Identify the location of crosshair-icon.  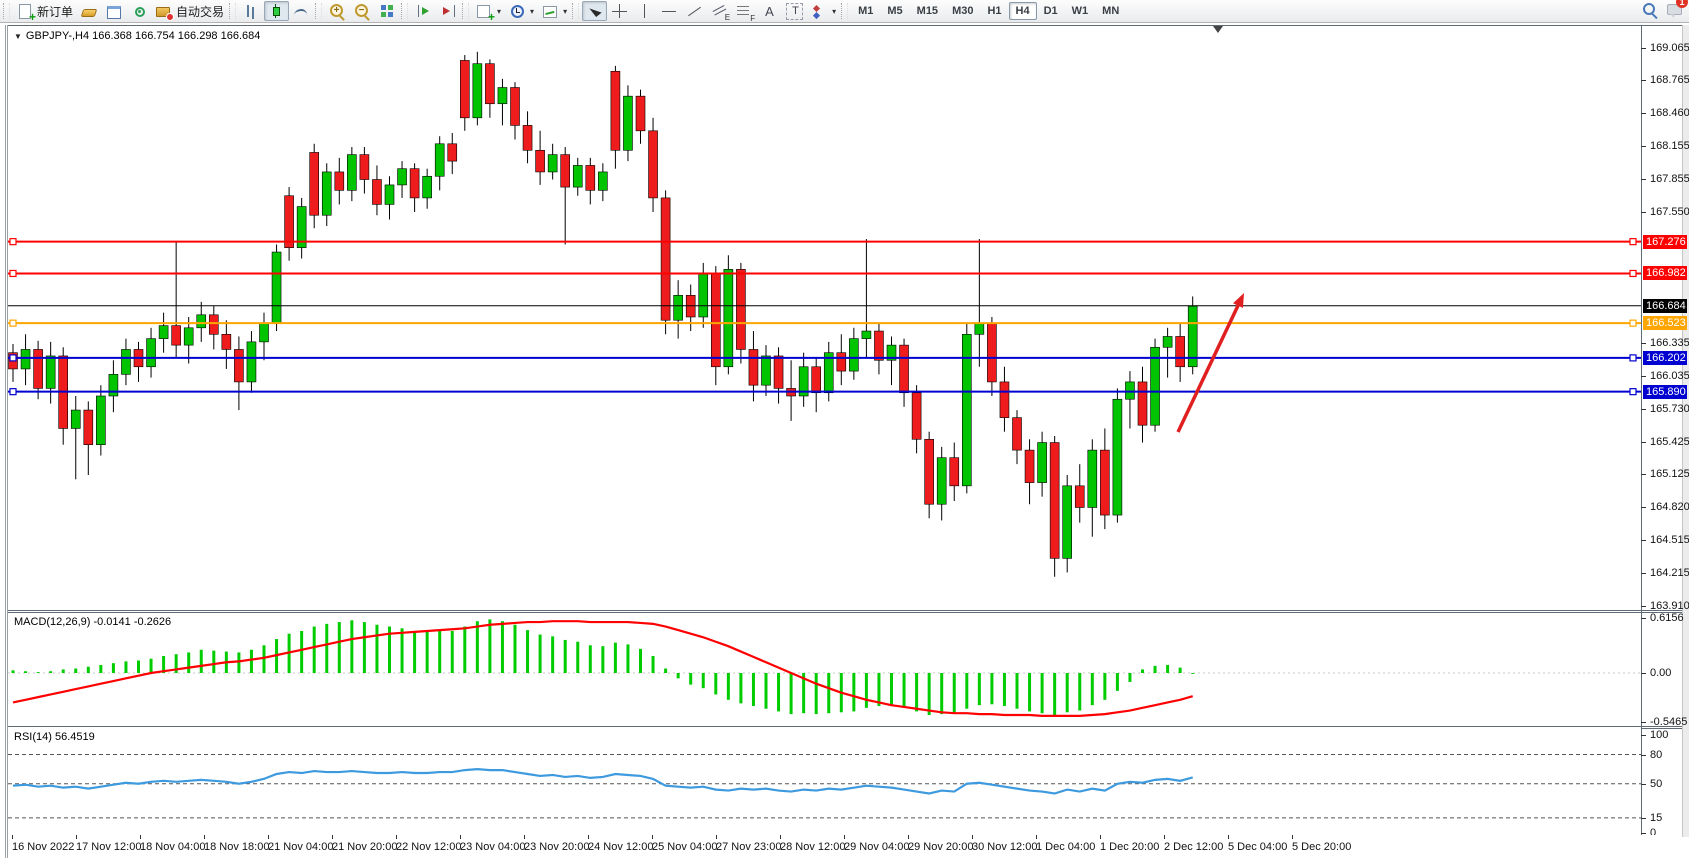
(619, 11).